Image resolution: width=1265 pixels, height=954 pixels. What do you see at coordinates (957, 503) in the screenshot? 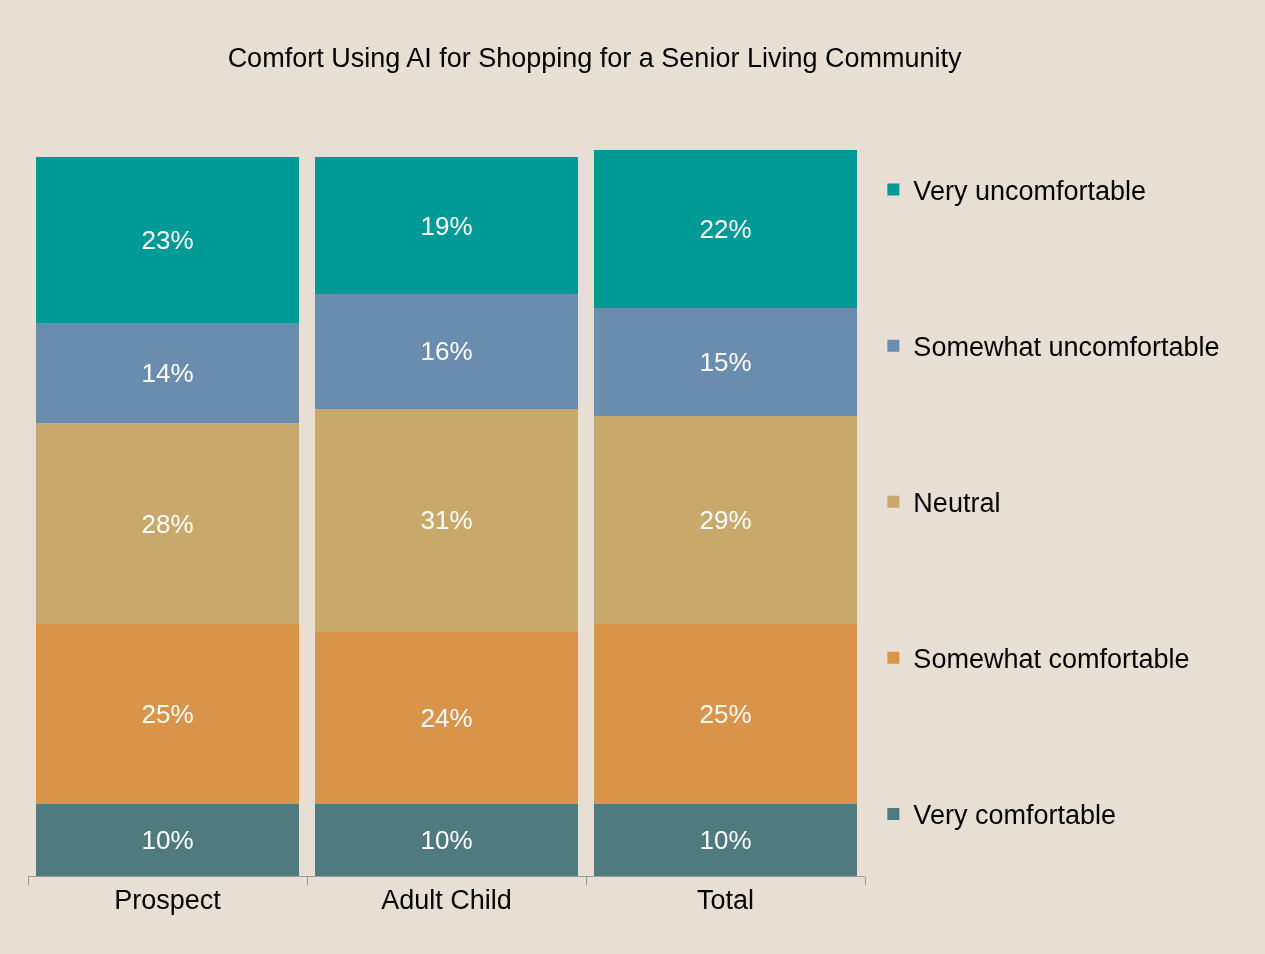
I see `legend-label: Neutral` at bounding box center [957, 503].